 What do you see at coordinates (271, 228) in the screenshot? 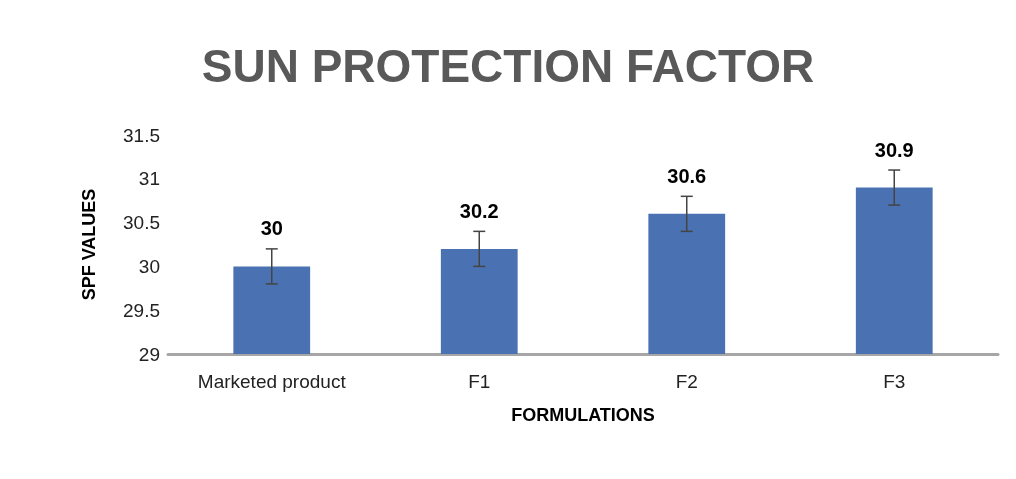
I see `data-label: 30` at bounding box center [271, 228].